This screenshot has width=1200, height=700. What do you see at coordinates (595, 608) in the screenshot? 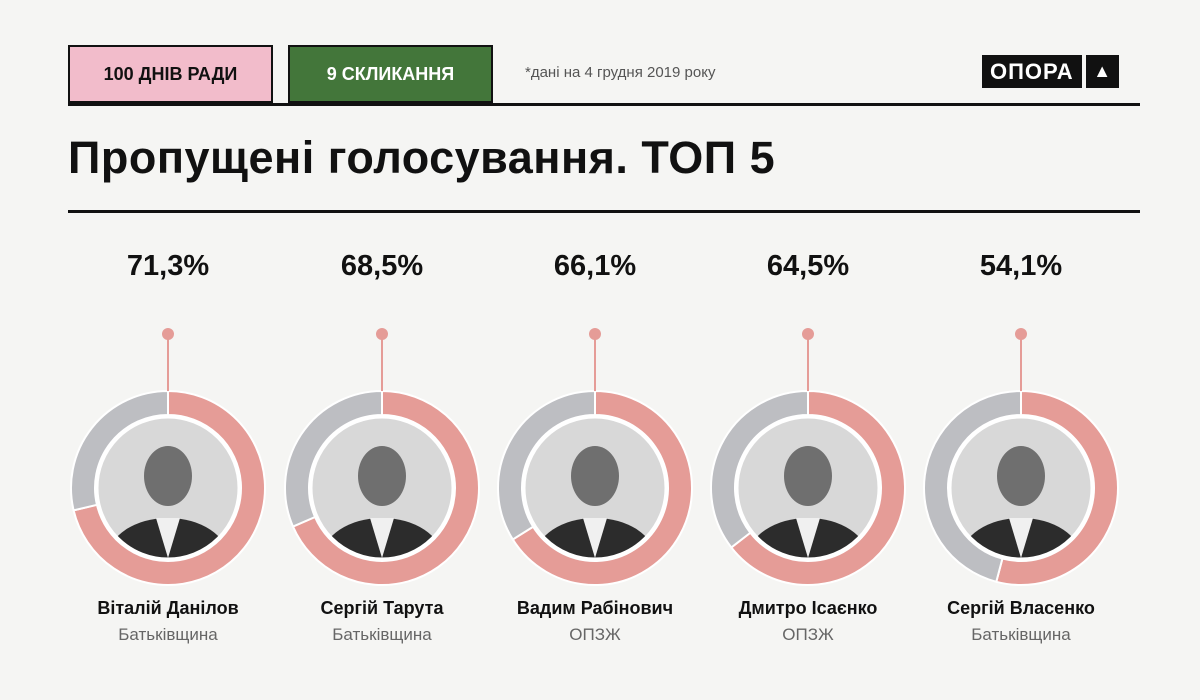
I see `deputy-name: Вадим Рабінович` at bounding box center [595, 608].